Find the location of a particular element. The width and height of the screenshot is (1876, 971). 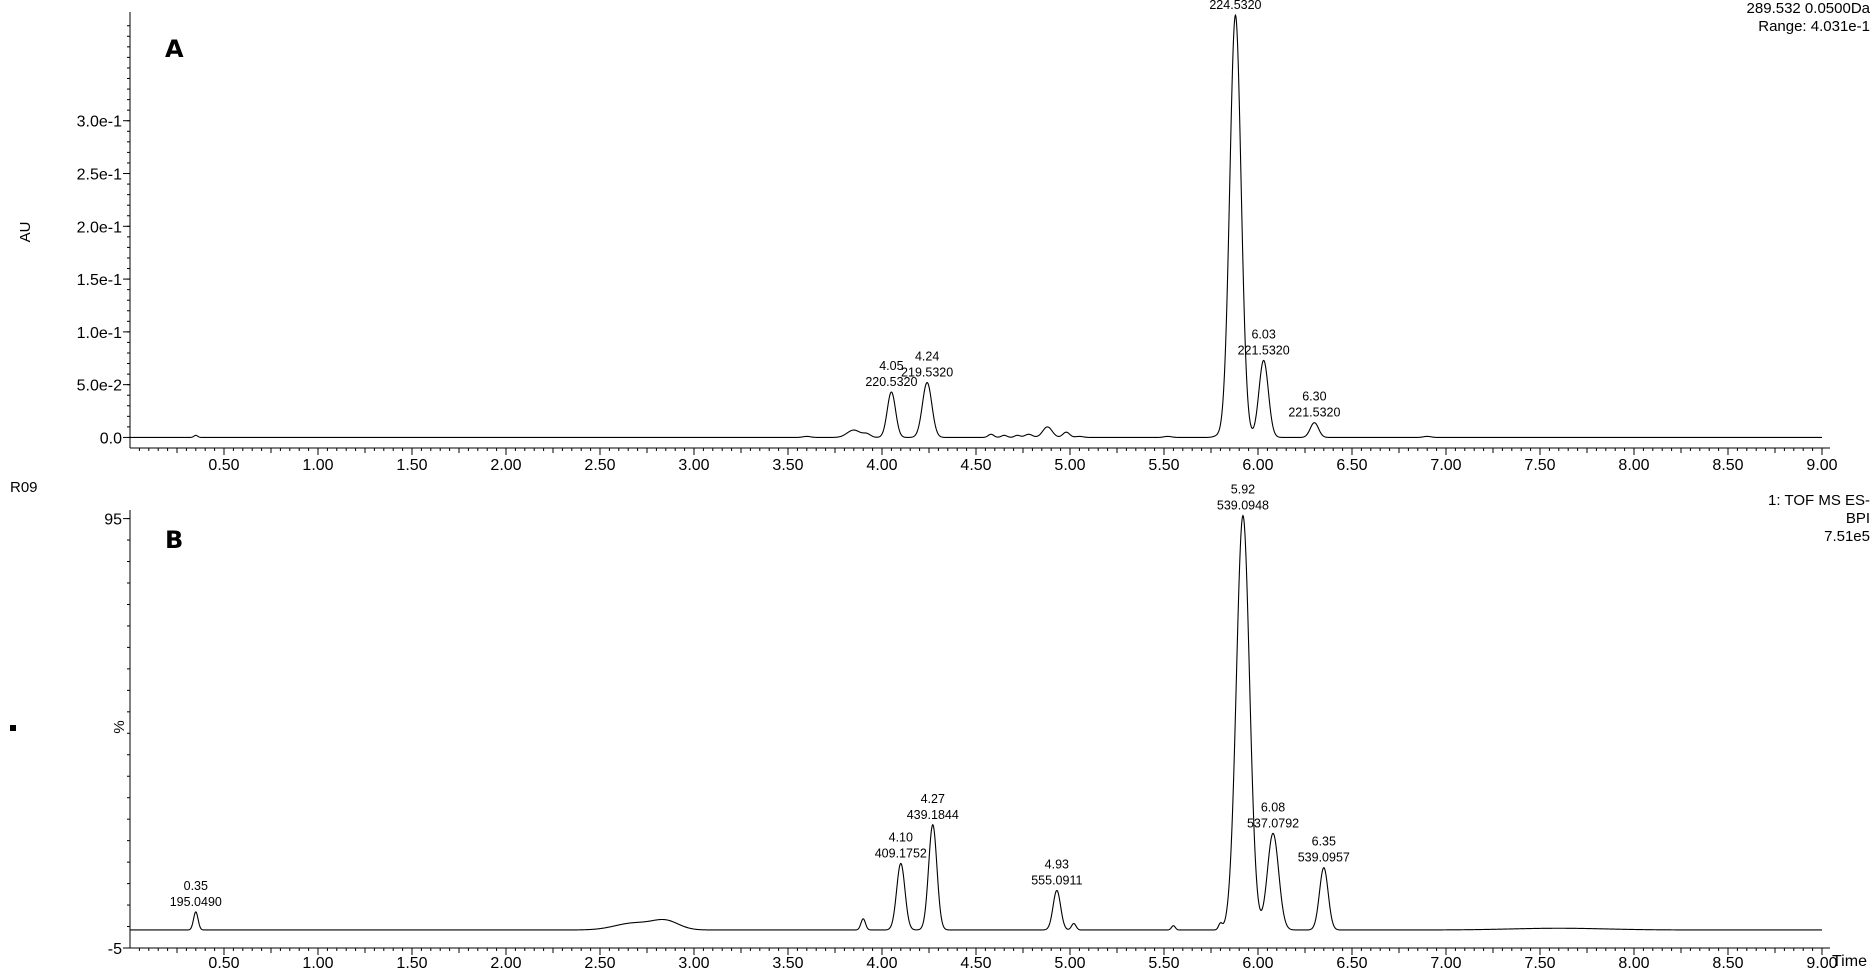

peak-label: 6.08 537.0792 is located at coordinates (1273, 815).